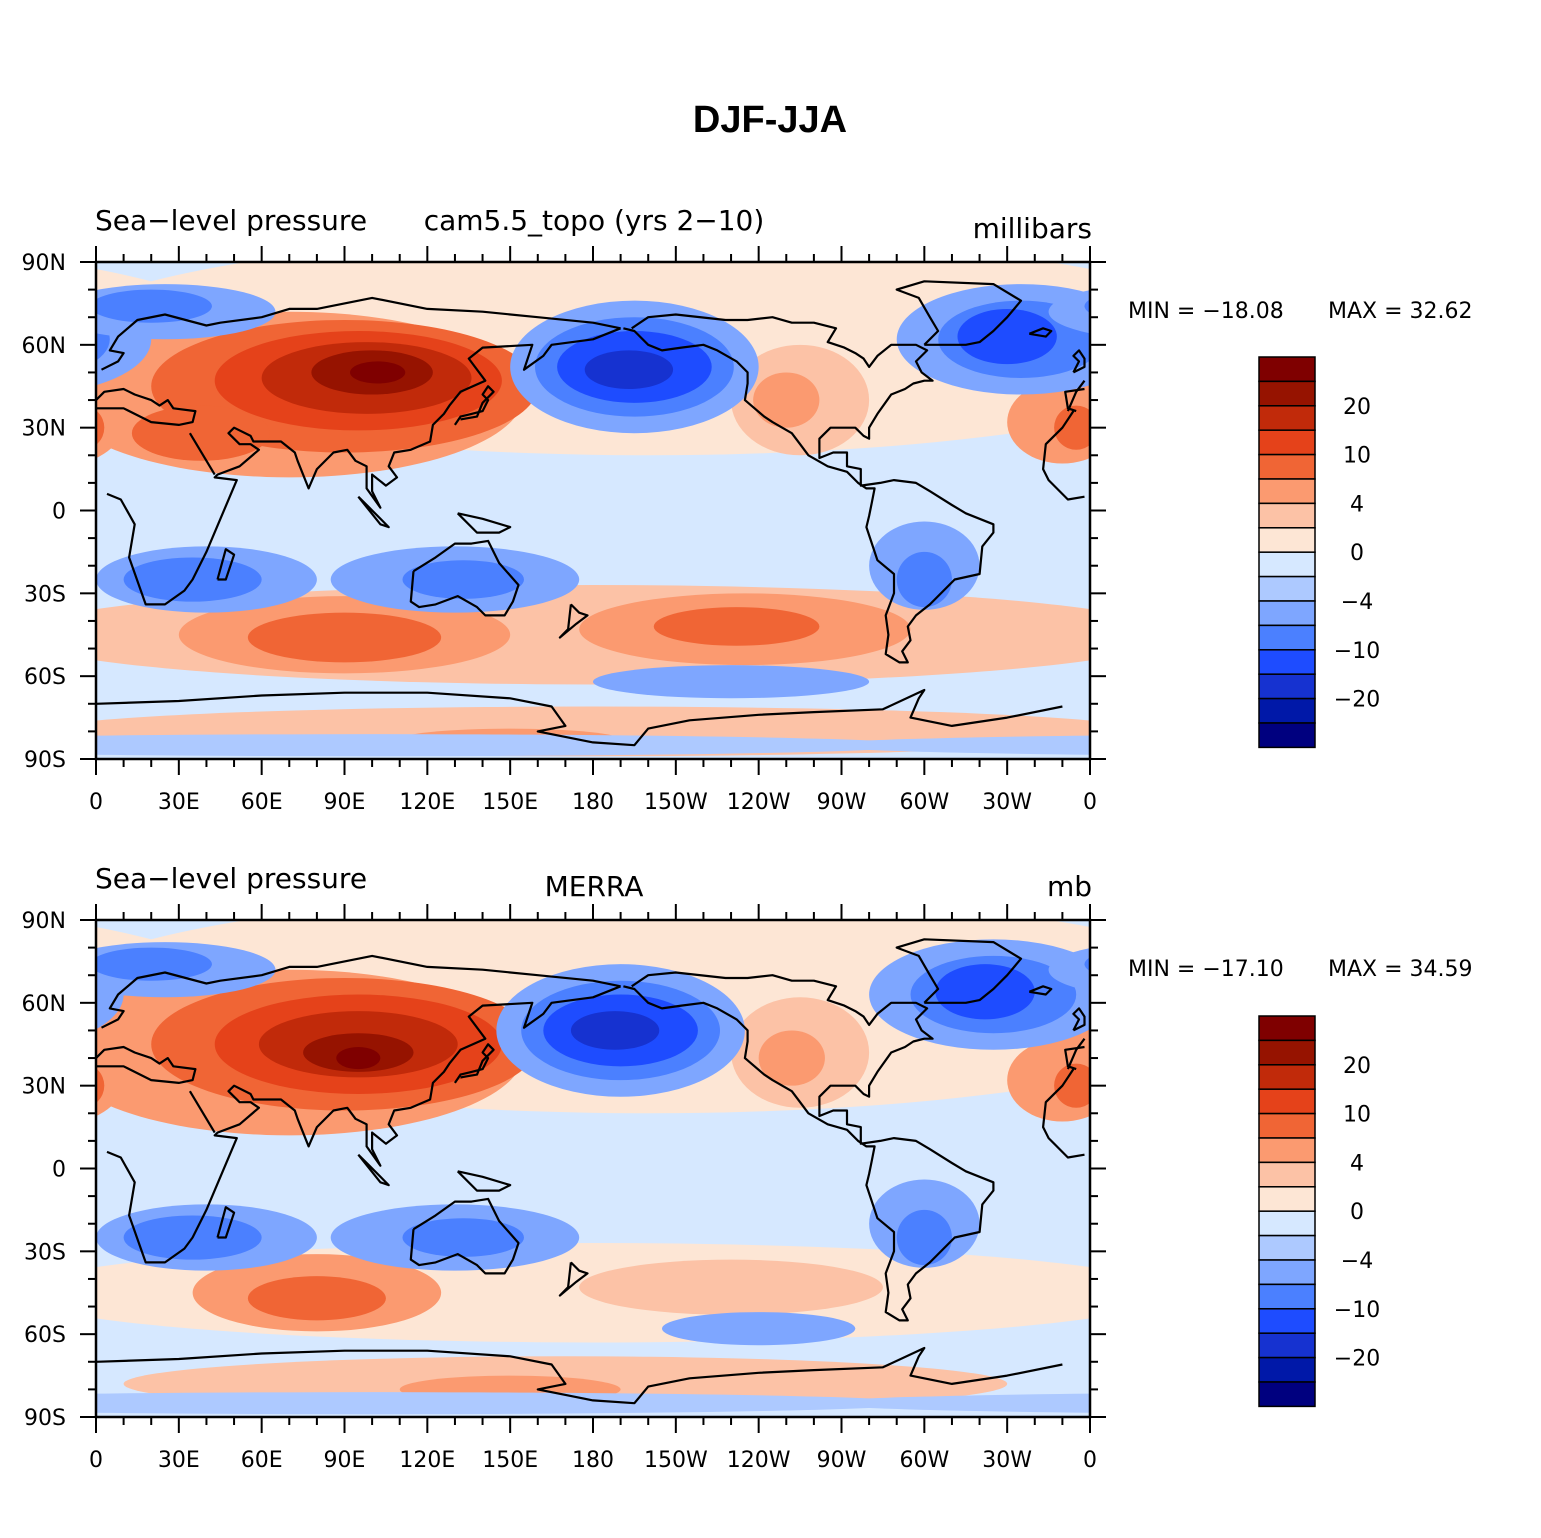  I want to click on colorbar-label: −4, so click(1357, 602).